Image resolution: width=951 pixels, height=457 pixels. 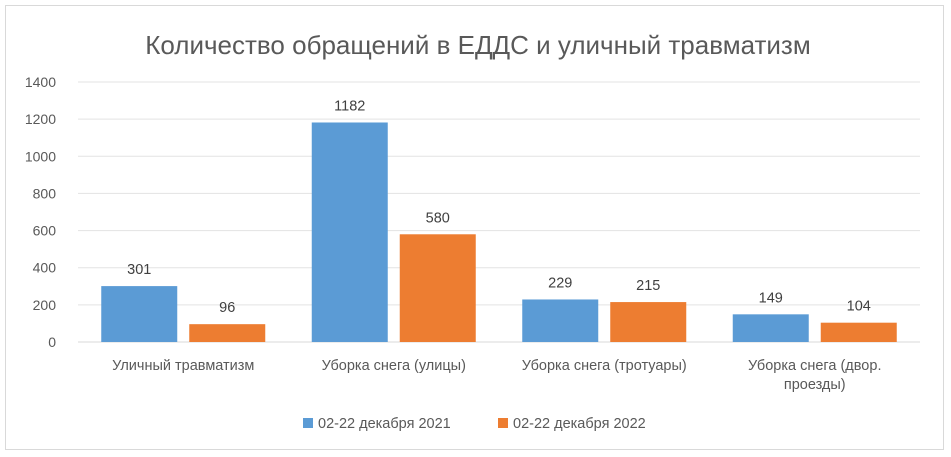 What do you see at coordinates (604, 366) in the screenshot?
I see `x-tick-label: Уборка снега (тротуары)` at bounding box center [604, 366].